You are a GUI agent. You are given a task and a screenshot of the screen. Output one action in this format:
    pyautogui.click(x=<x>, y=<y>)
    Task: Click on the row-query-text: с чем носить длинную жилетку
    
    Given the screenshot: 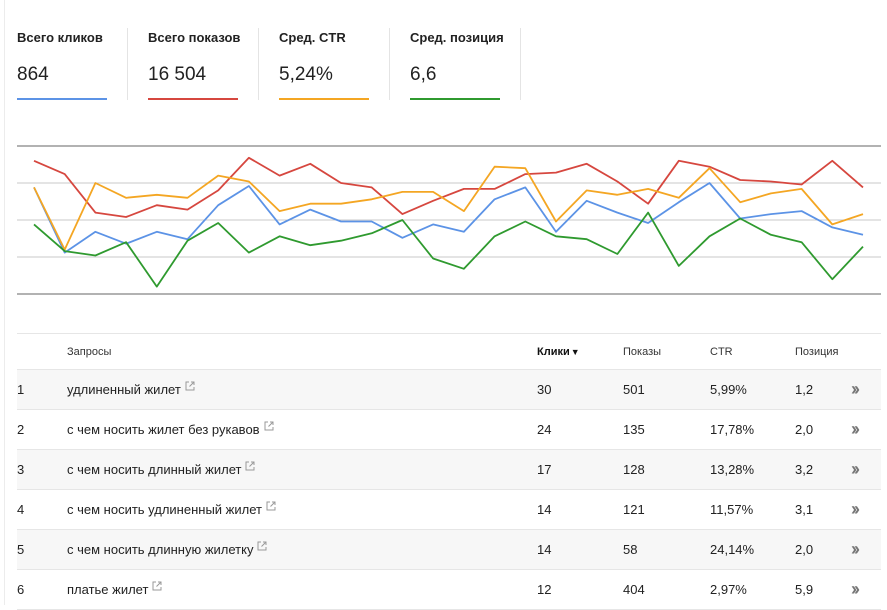 What is the action you would take?
    pyautogui.click(x=160, y=549)
    